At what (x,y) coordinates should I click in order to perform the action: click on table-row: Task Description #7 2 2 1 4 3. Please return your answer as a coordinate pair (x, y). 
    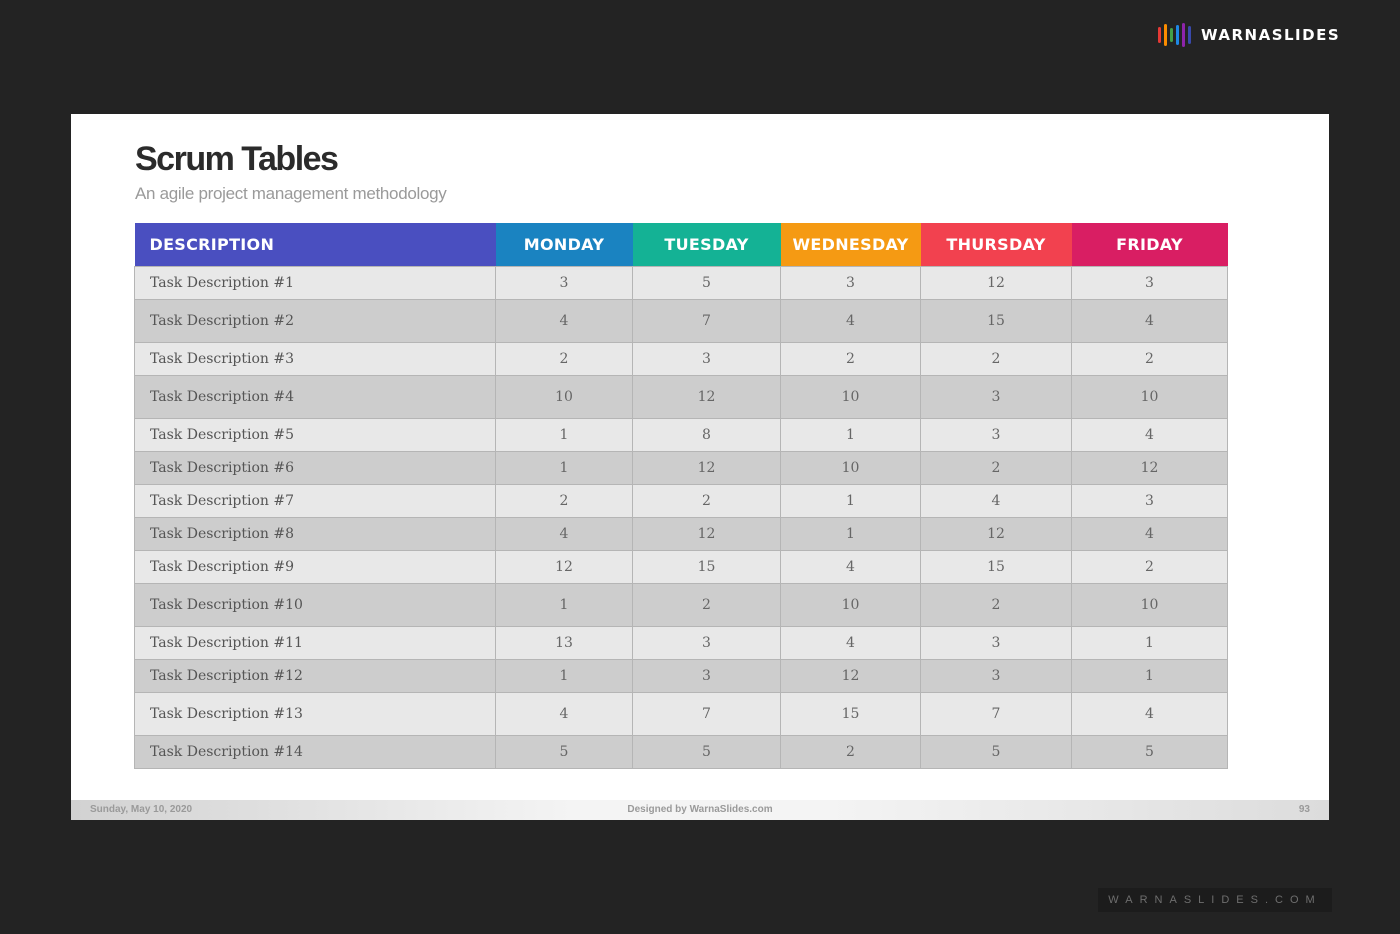
    Looking at the image, I should click on (681, 501).